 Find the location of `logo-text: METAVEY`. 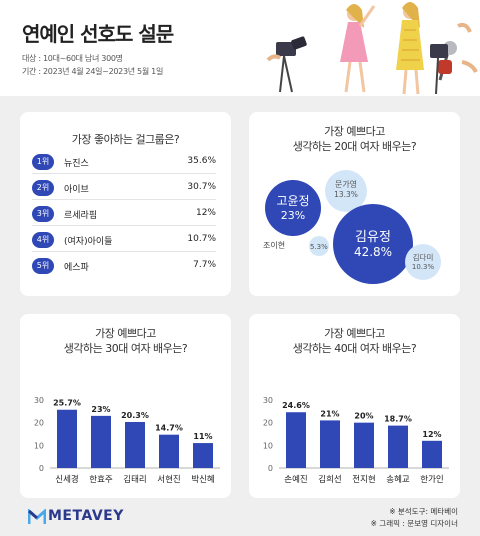

logo-text: METAVEY is located at coordinates (86, 516).